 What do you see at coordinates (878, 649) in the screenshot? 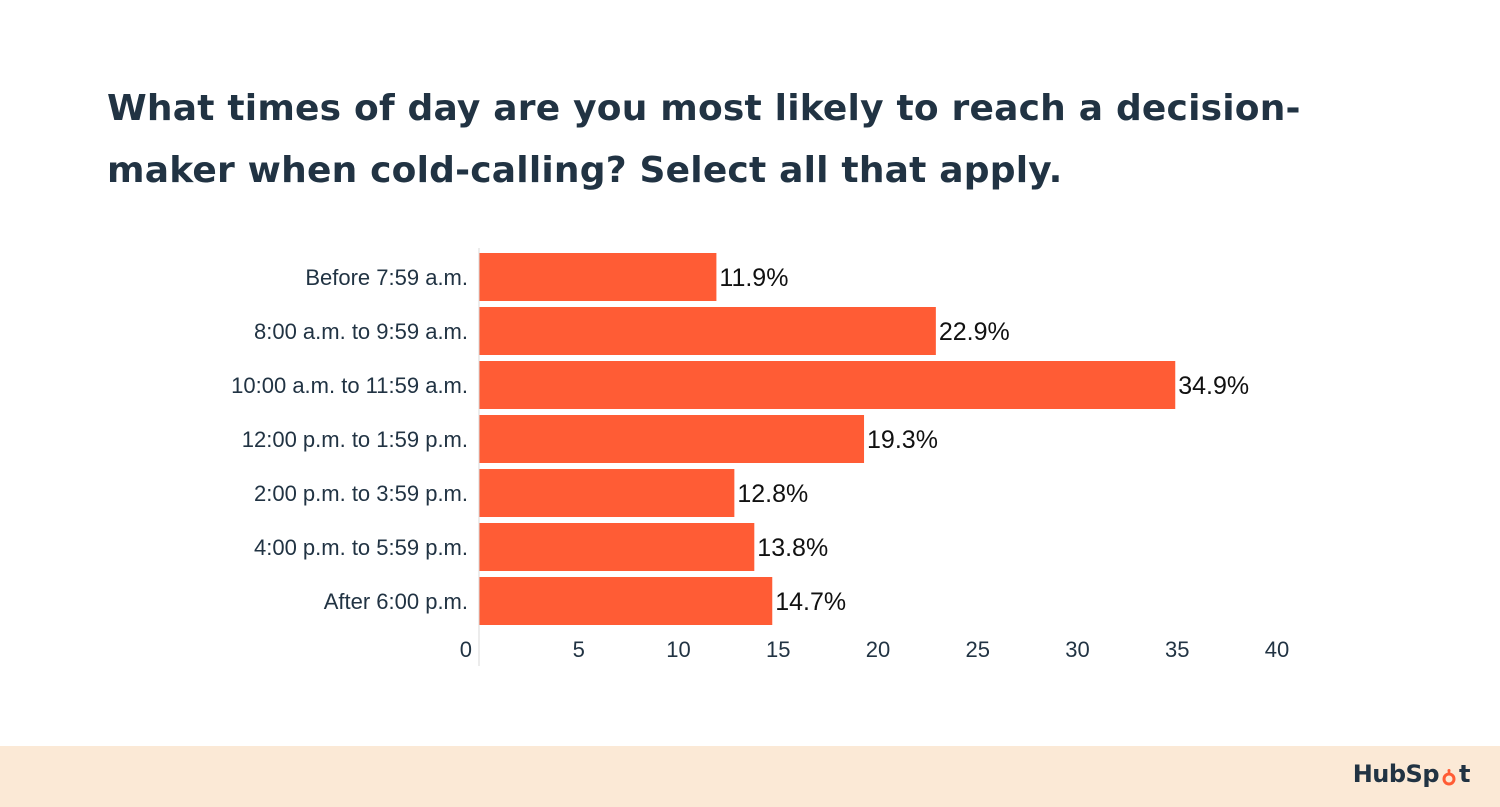
I see `x-tick-label: 20` at bounding box center [878, 649].